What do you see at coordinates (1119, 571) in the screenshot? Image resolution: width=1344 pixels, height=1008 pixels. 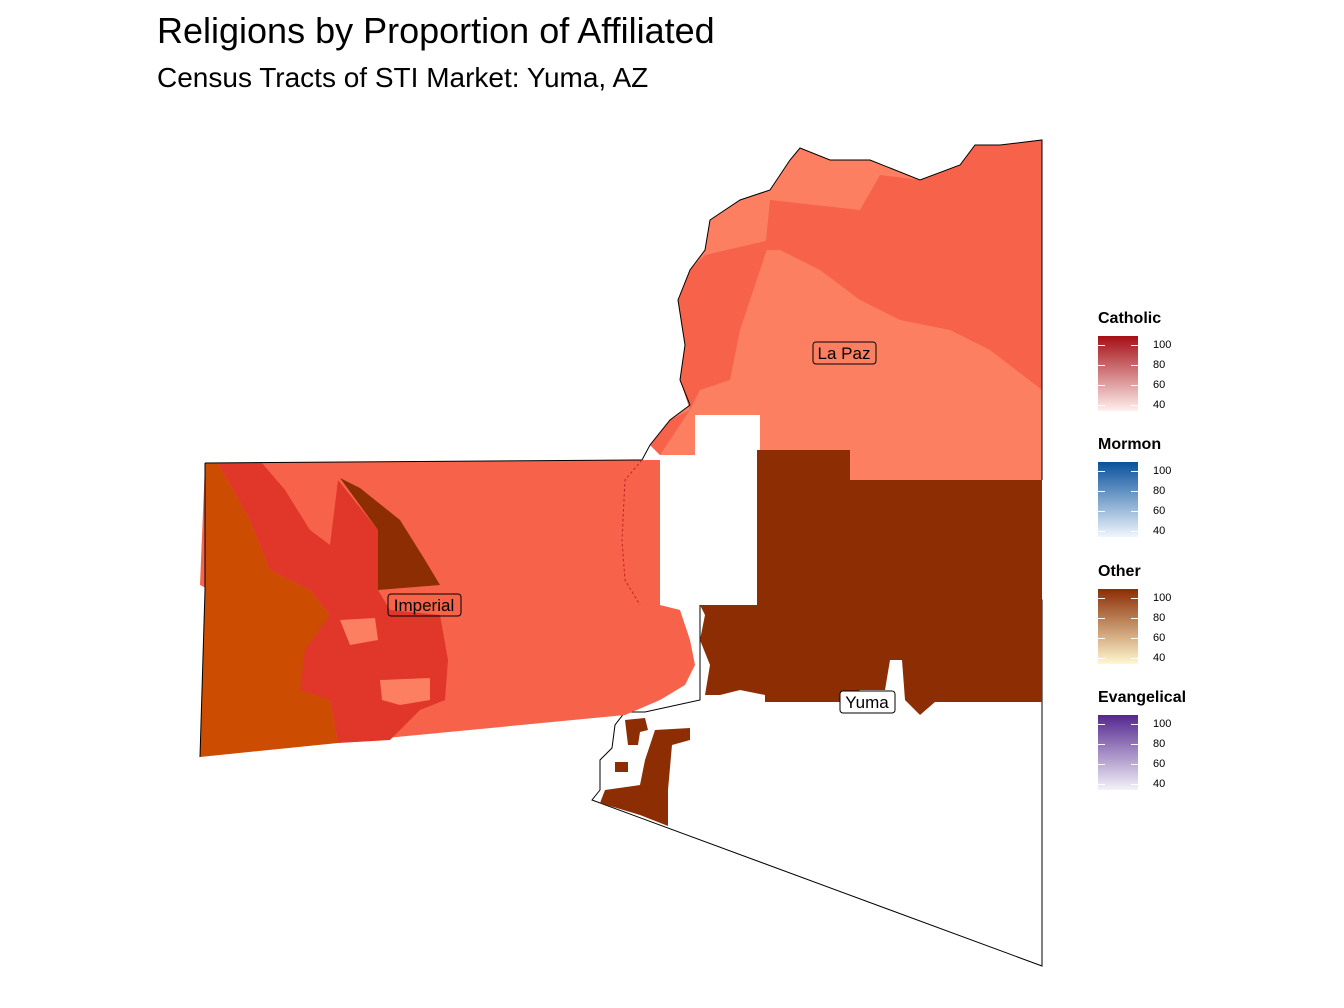 I see `legend-title: Other` at bounding box center [1119, 571].